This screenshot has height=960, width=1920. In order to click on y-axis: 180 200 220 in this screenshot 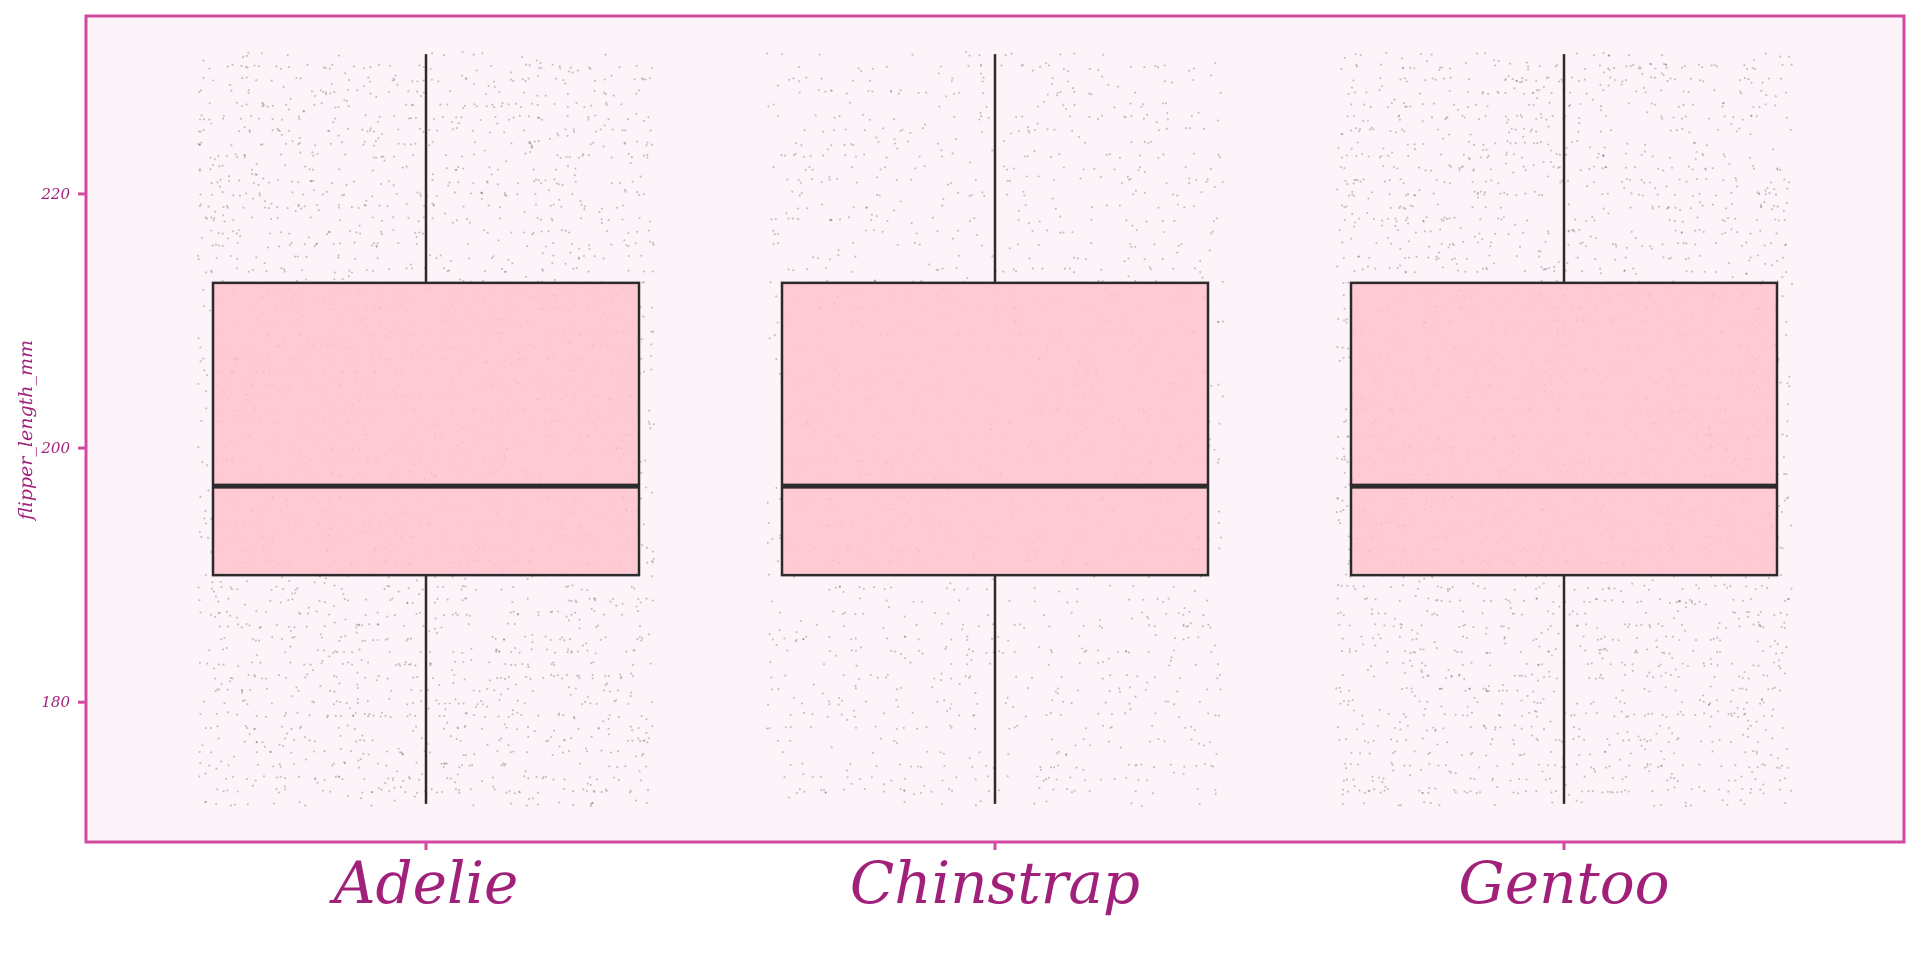, I will do `click(63, 448)`.